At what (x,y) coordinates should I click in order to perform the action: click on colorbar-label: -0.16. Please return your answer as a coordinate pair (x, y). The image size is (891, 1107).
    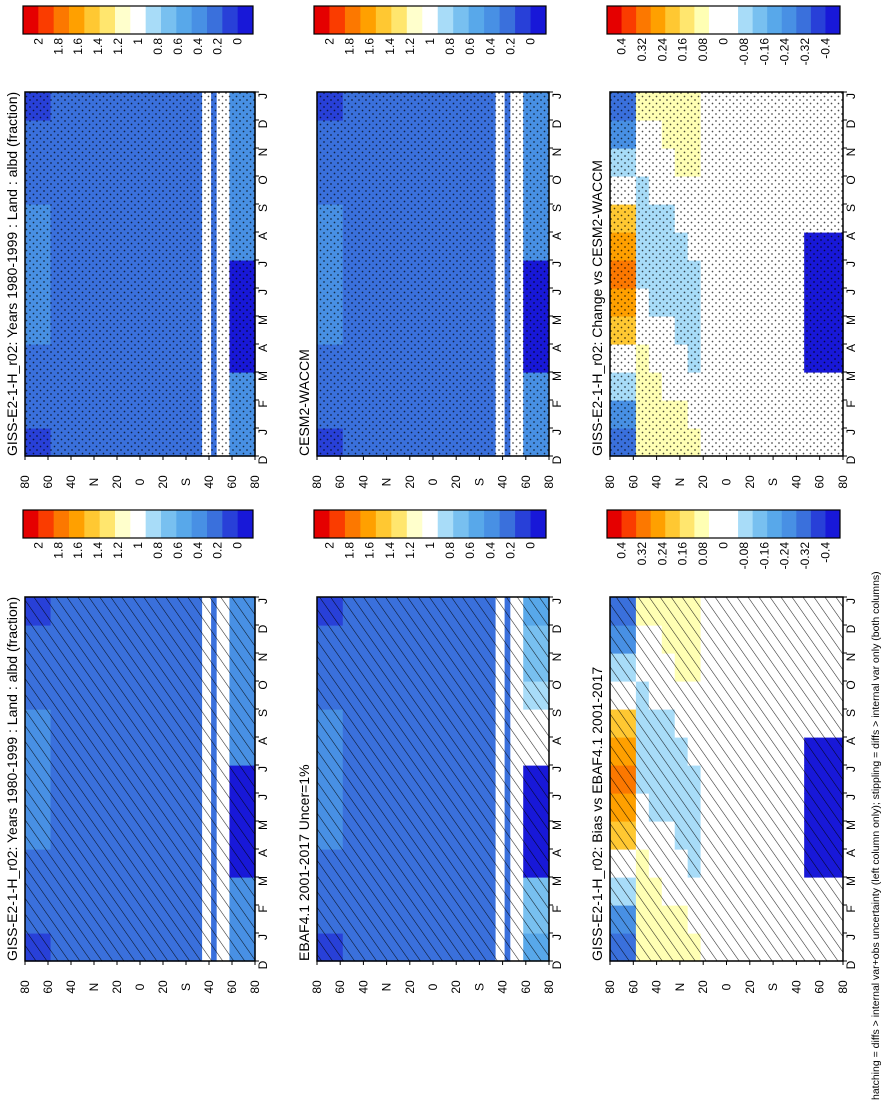
    Looking at the image, I should click on (764, 52).